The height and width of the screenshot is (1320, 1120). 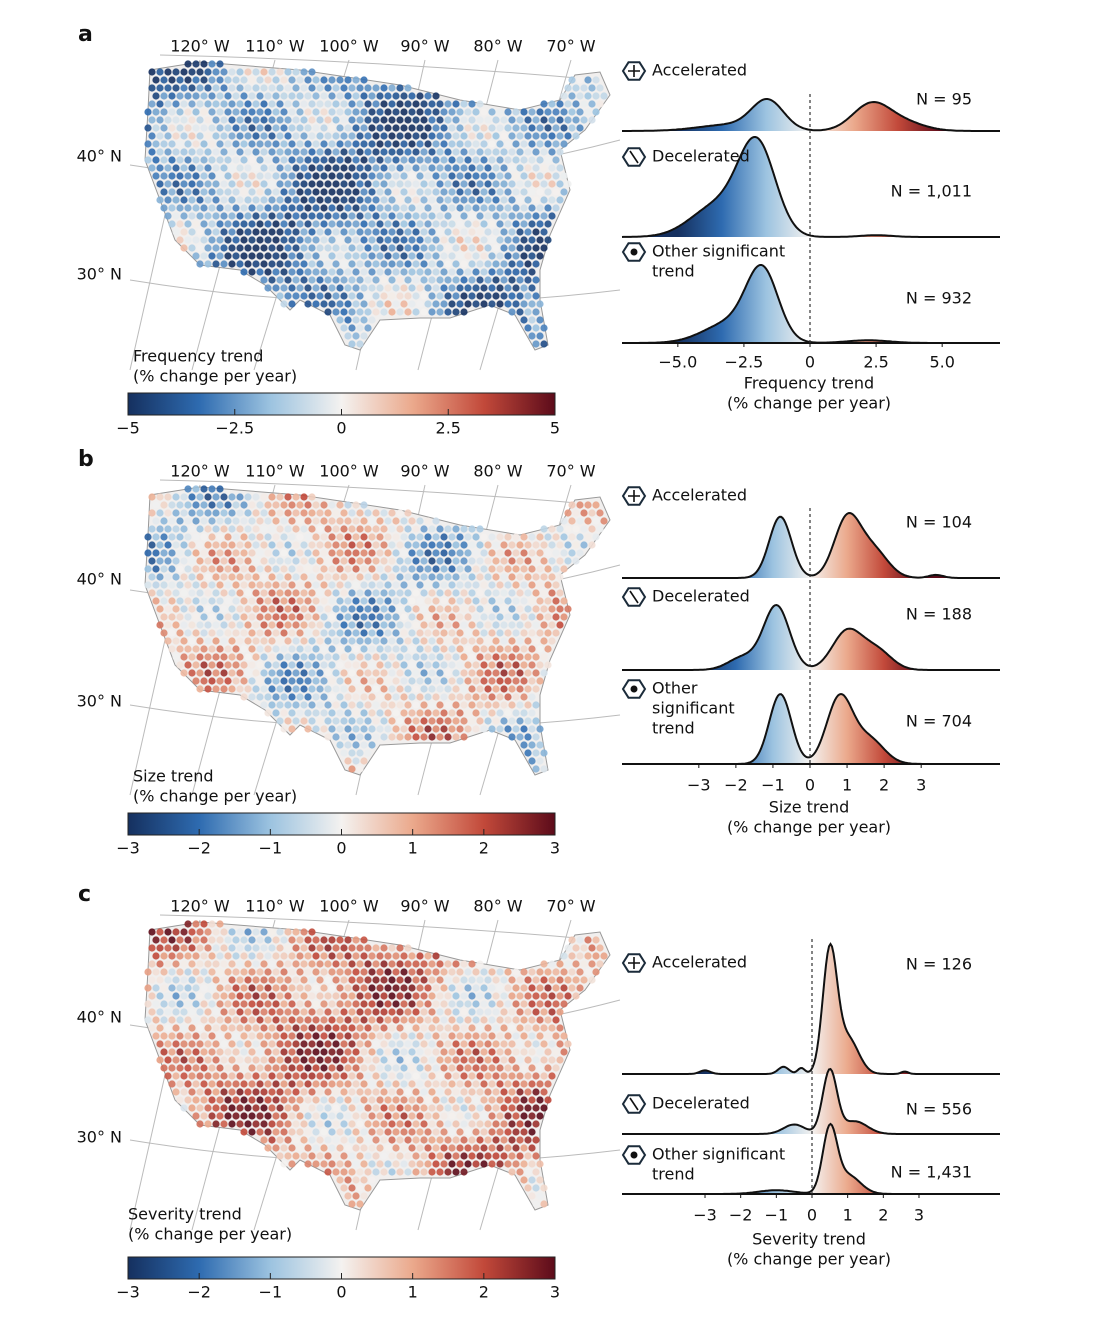 What do you see at coordinates (215, 376) in the screenshot?
I see `colorbar-title: (% change per year)` at bounding box center [215, 376].